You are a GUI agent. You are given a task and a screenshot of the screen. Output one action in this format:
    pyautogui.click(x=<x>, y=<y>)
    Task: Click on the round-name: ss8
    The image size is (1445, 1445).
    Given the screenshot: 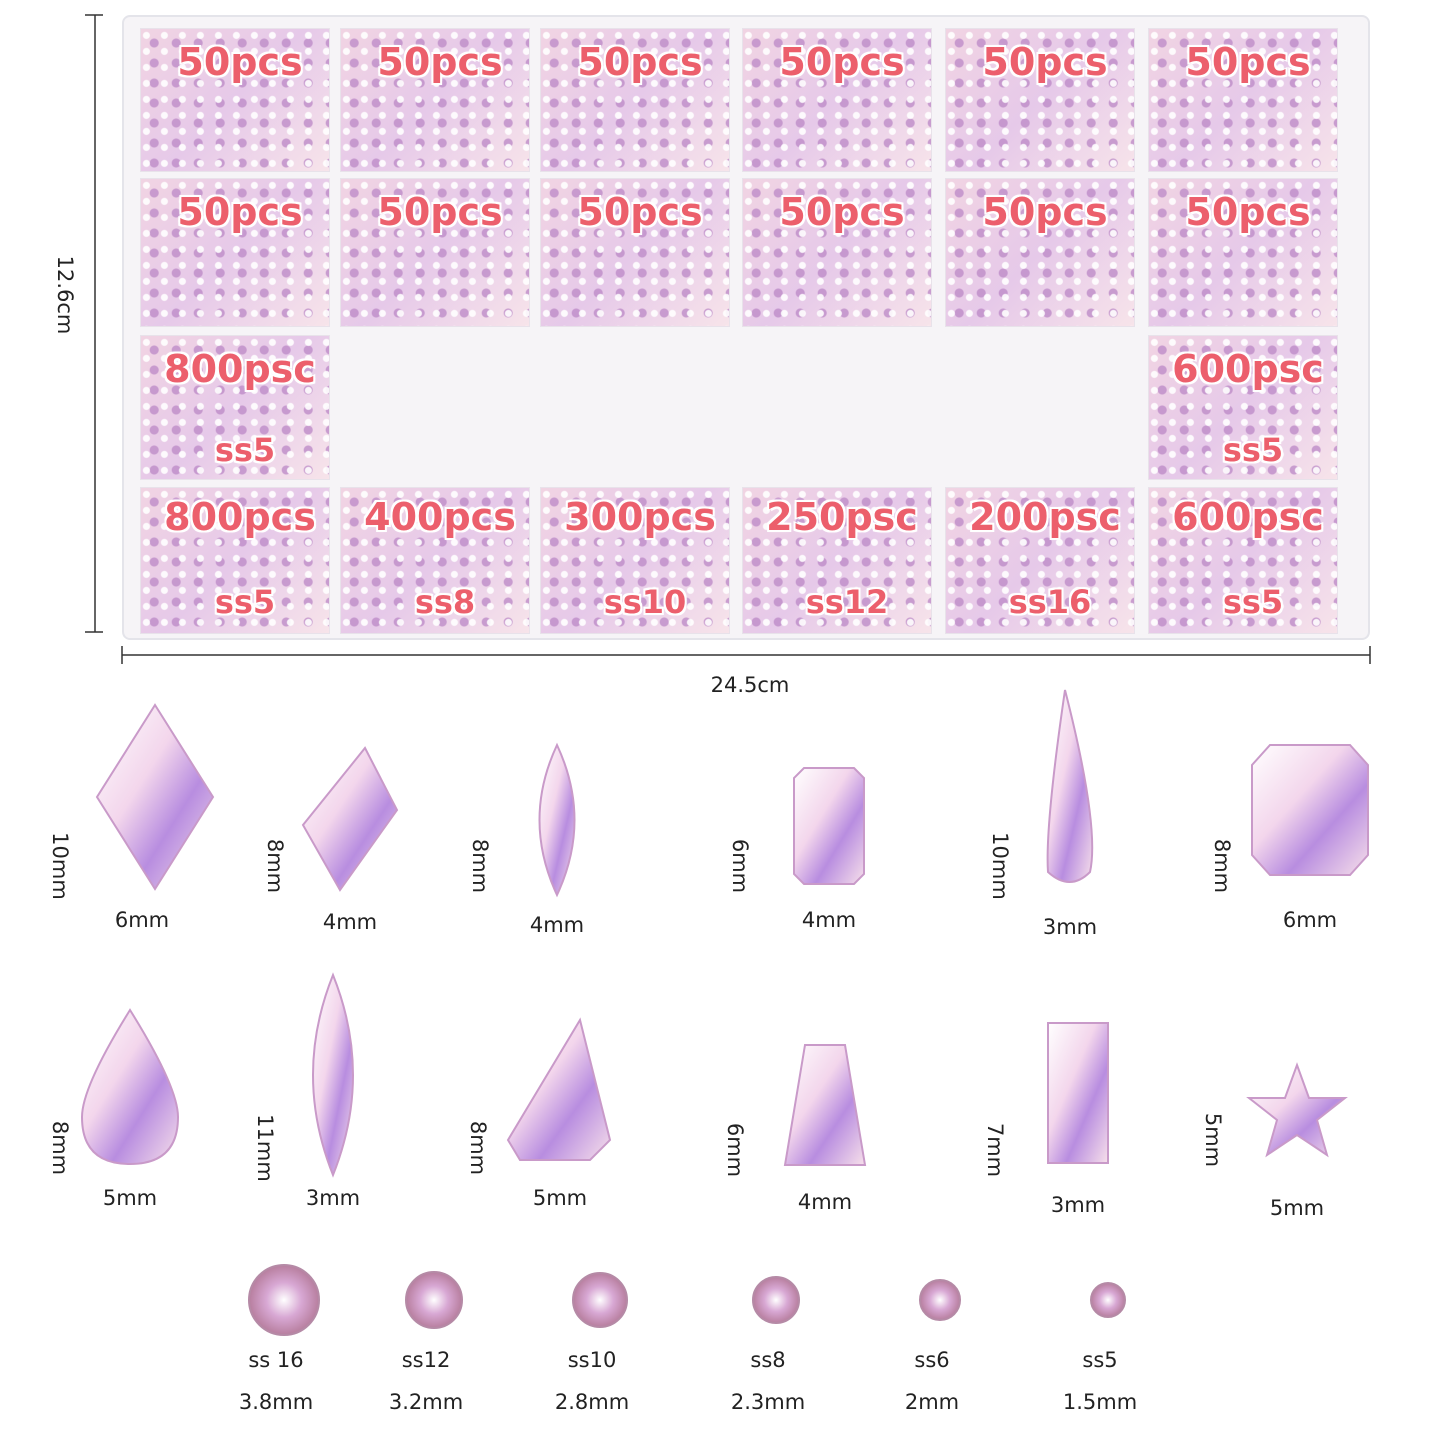 What is the action you would take?
    pyautogui.click(x=768, y=1360)
    